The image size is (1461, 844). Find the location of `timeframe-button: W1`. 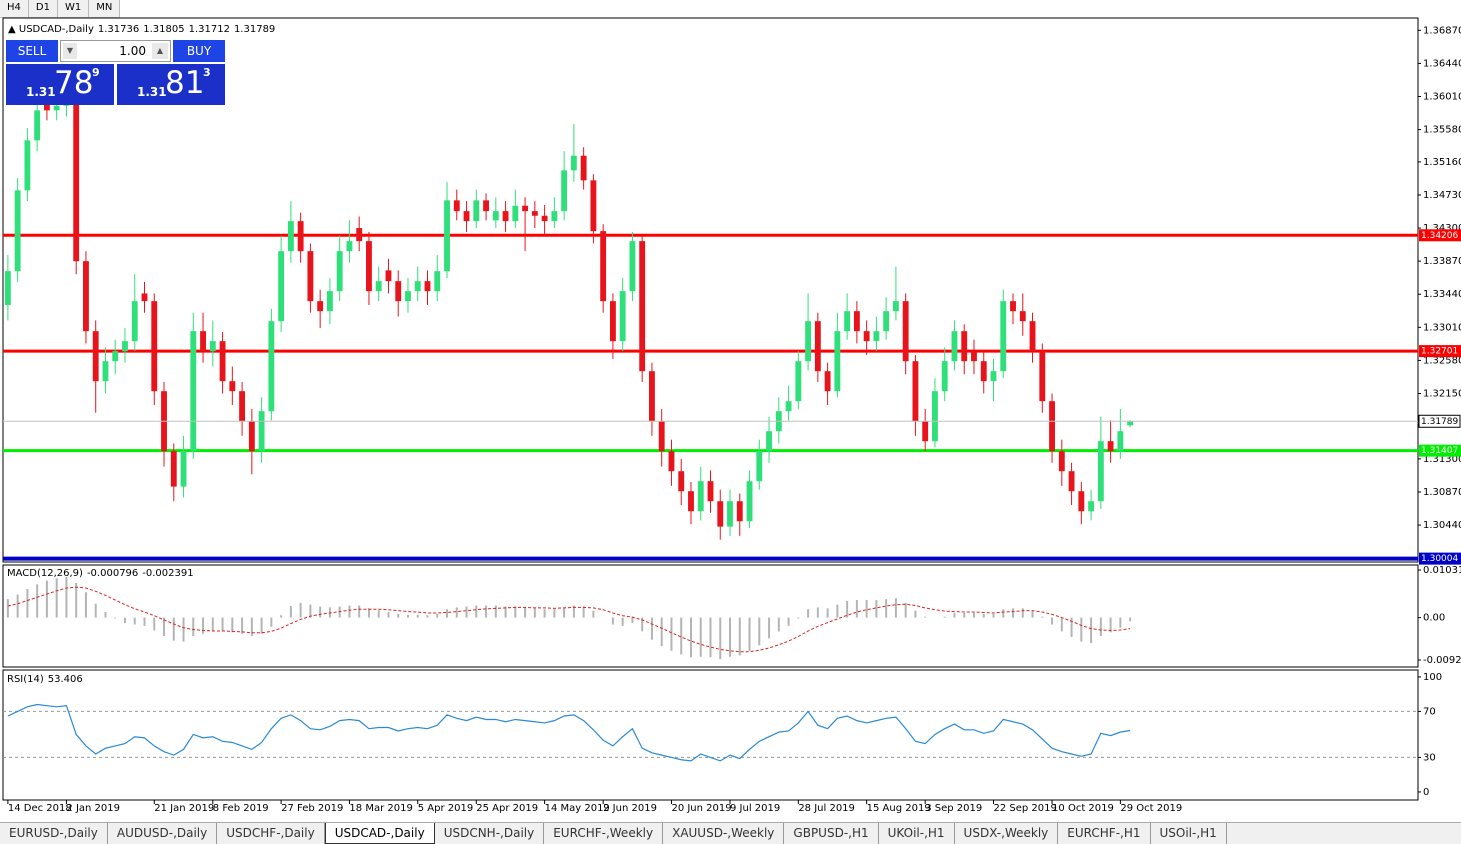

timeframe-button: W1 is located at coordinates (74, 8).